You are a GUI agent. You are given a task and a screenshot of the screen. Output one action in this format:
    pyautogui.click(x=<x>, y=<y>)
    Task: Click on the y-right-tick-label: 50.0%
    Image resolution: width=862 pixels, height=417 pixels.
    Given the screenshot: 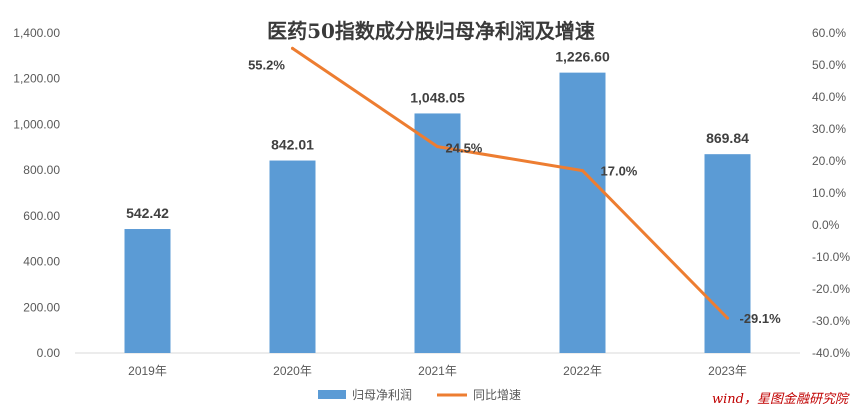 What is the action you would take?
    pyautogui.click(x=829, y=65)
    